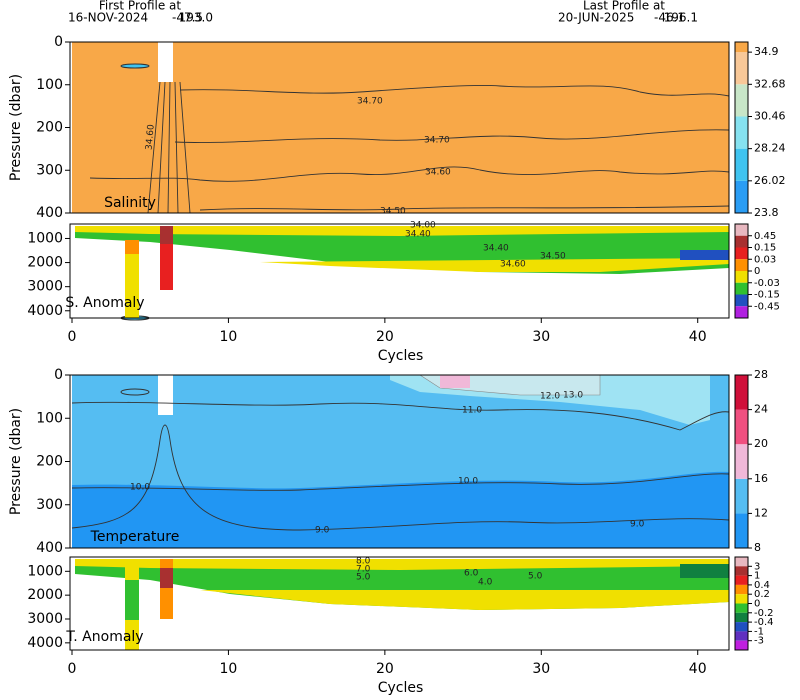  What do you see at coordinates (104, 303) in the screenshot?
I see `panel-label: S. Anomaly` at bounding box center [104, 303].